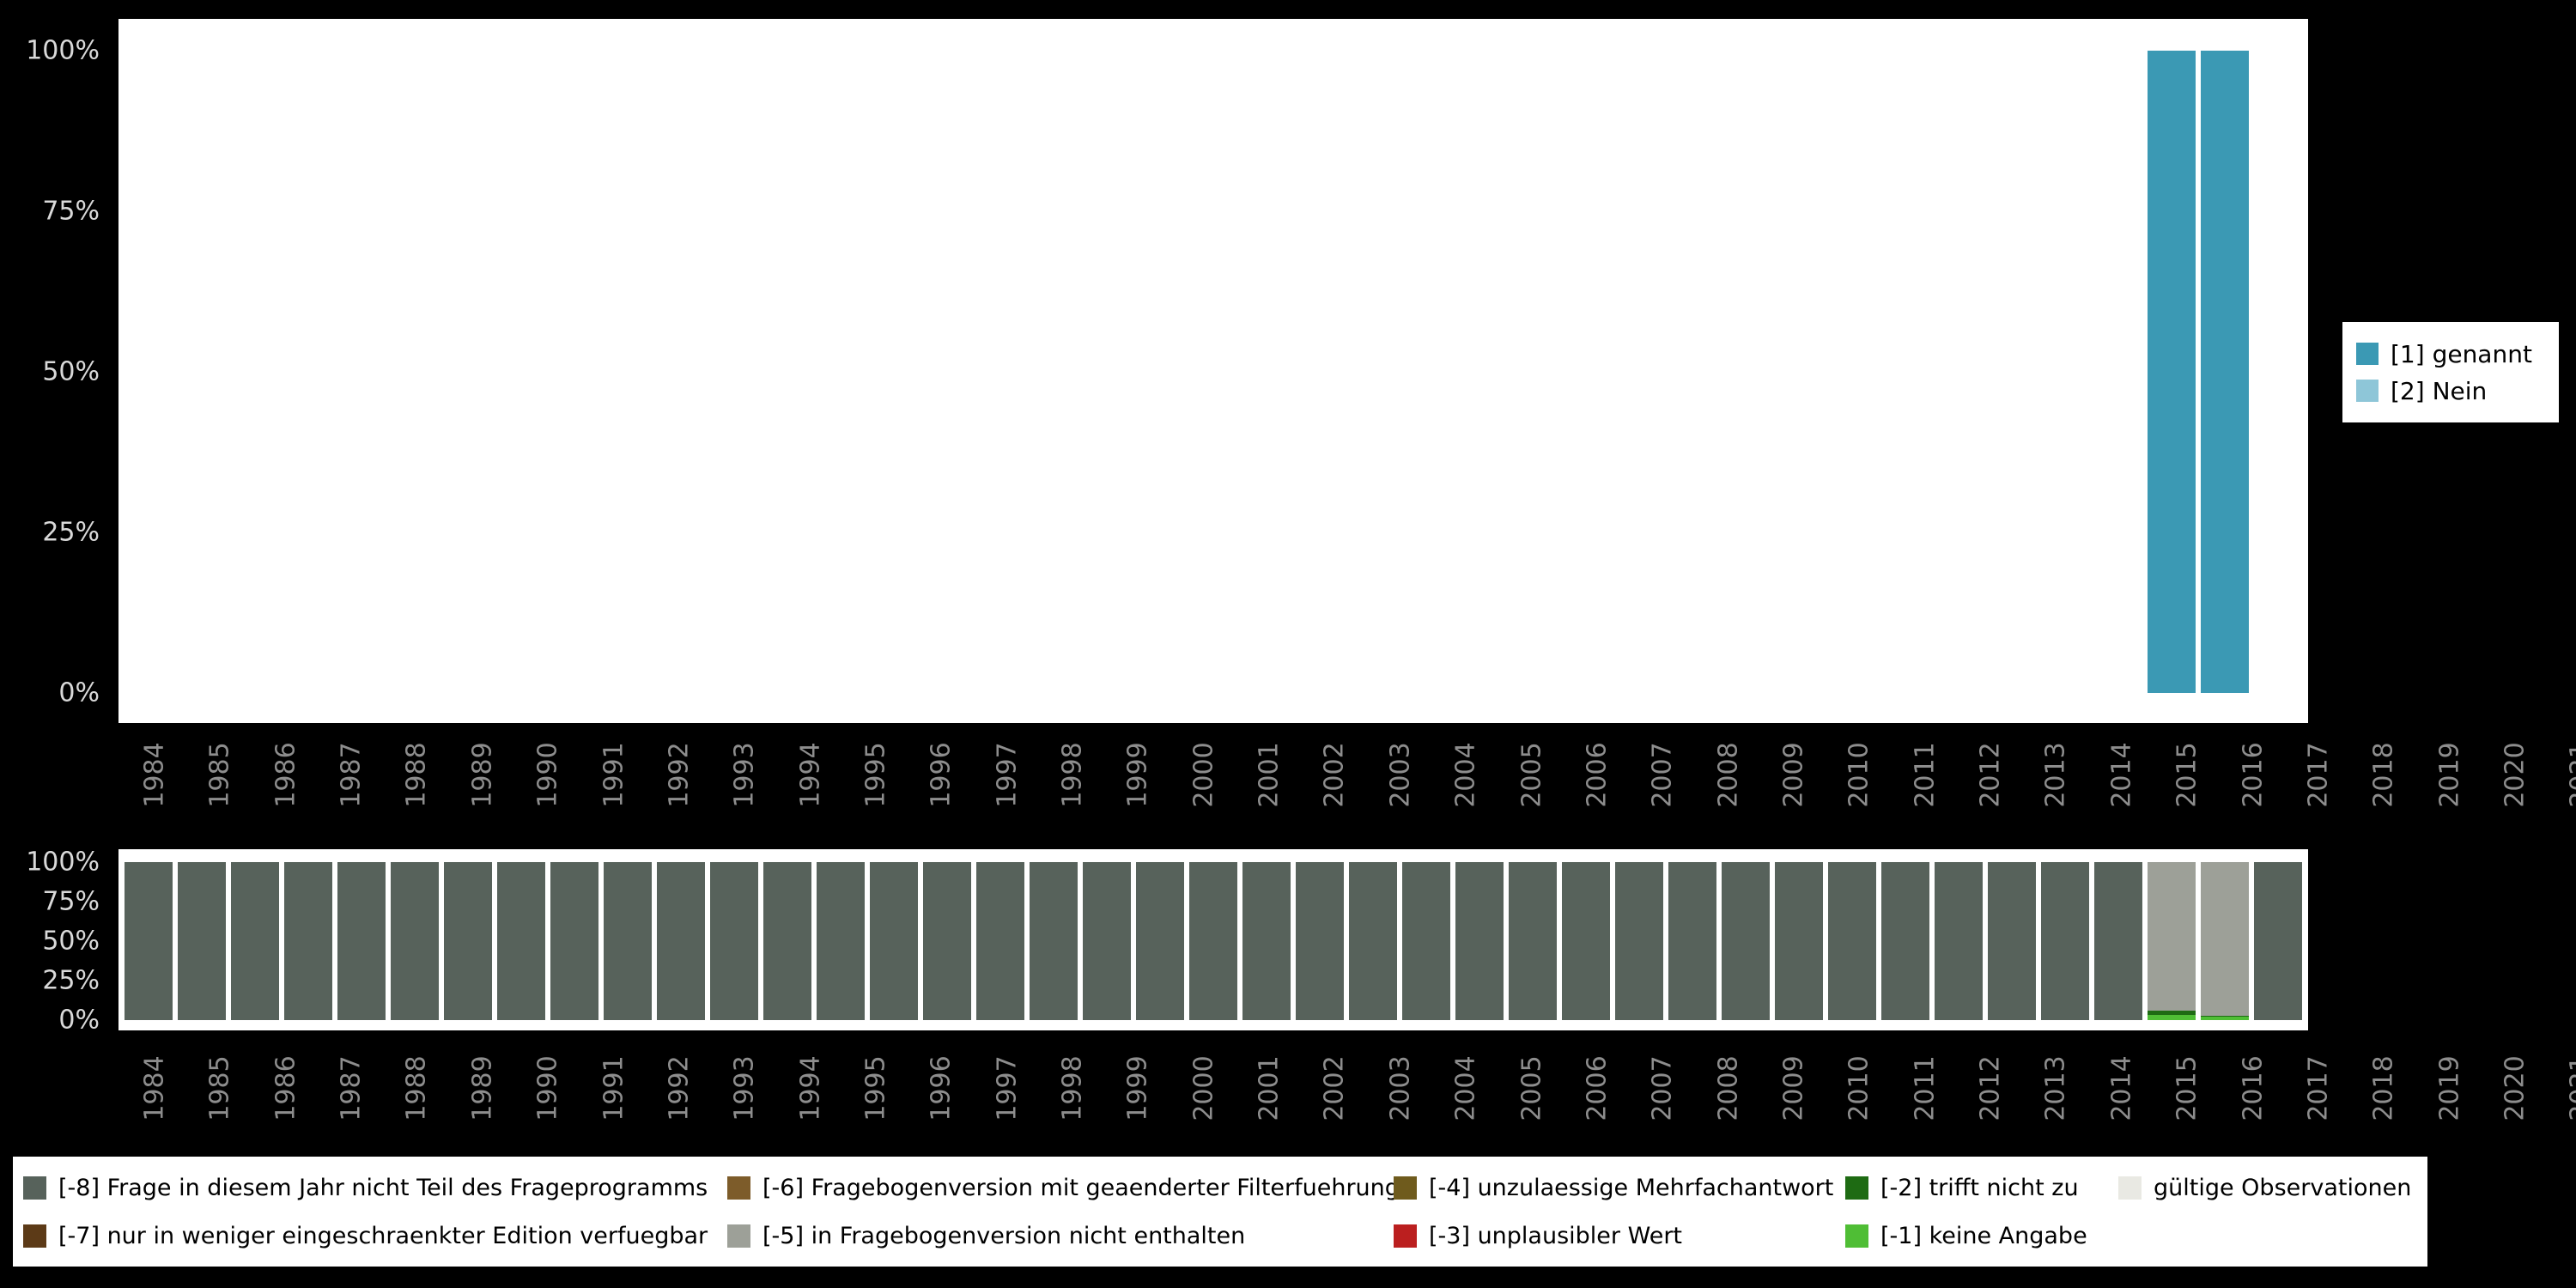  I want to click on bar-slot-2018, so click(1959, 941).